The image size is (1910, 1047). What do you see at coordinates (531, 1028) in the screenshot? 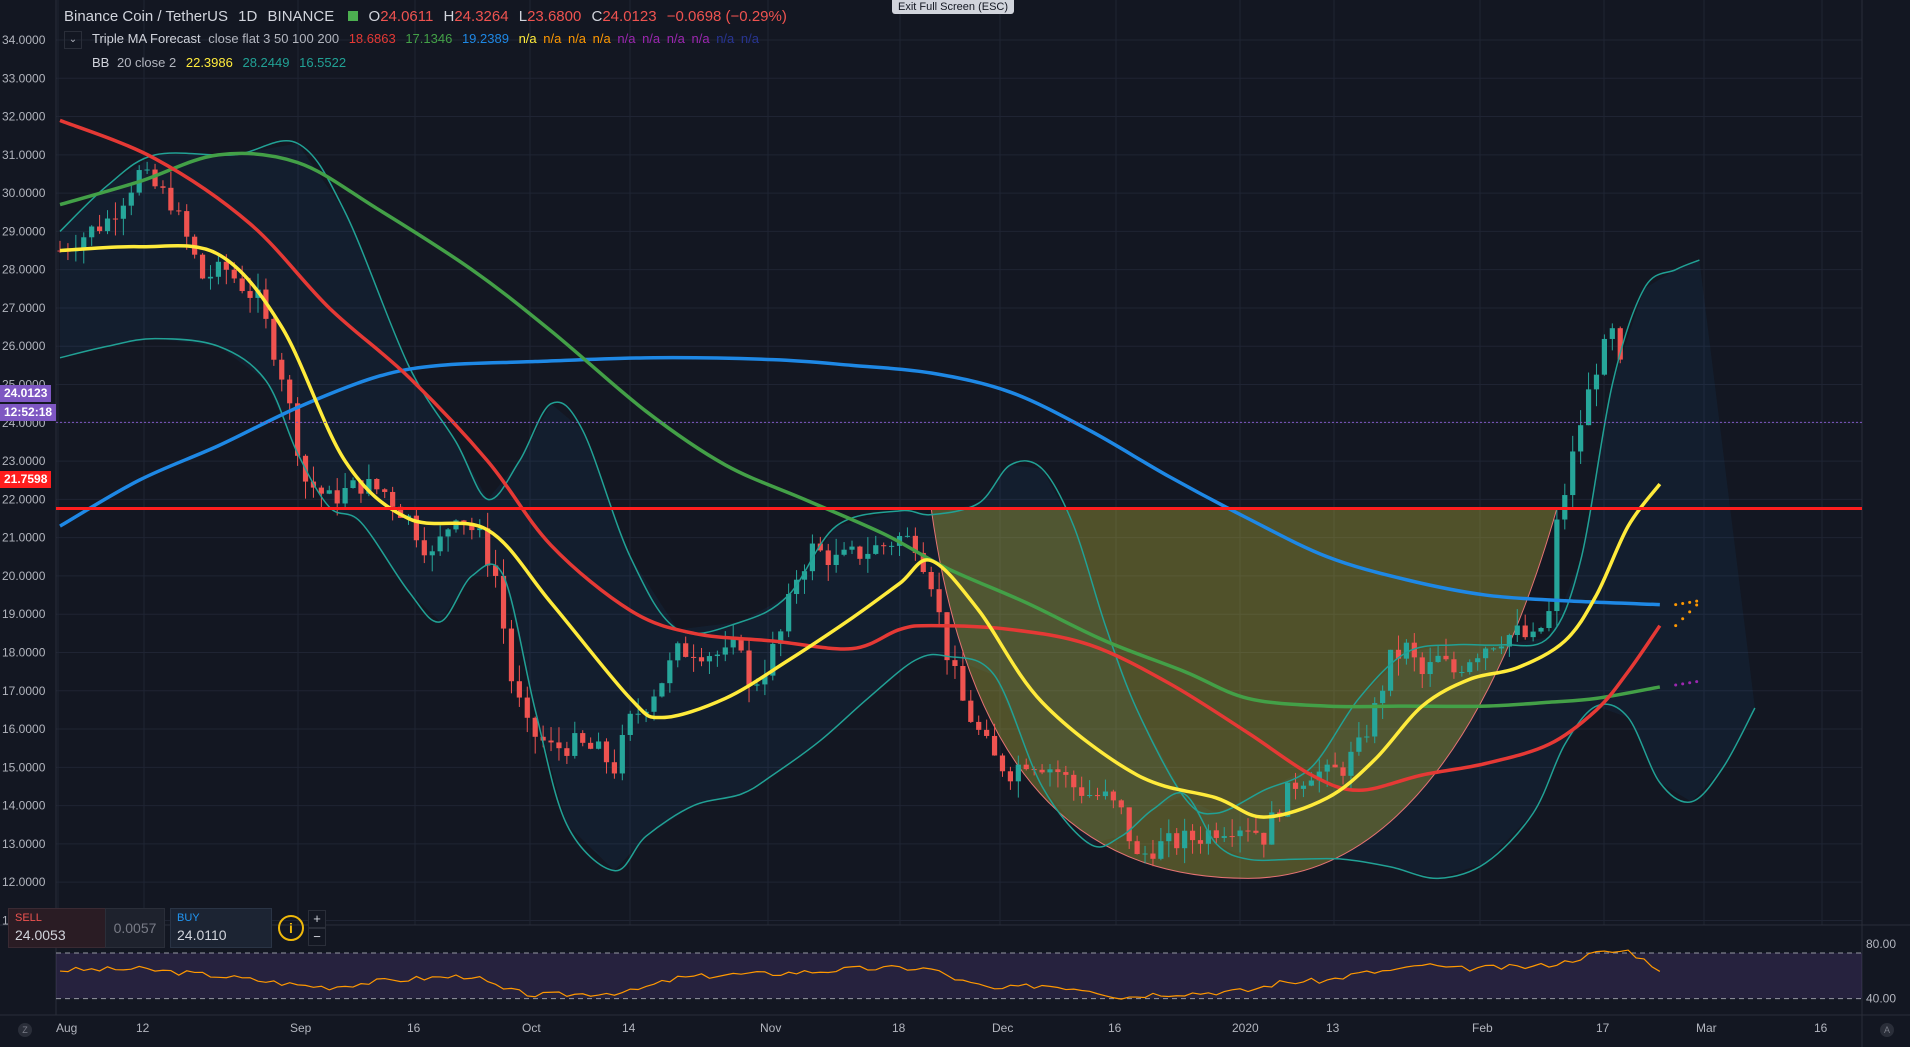
I see `x-tick-label: Oct` at bounding box center [531, 1028].